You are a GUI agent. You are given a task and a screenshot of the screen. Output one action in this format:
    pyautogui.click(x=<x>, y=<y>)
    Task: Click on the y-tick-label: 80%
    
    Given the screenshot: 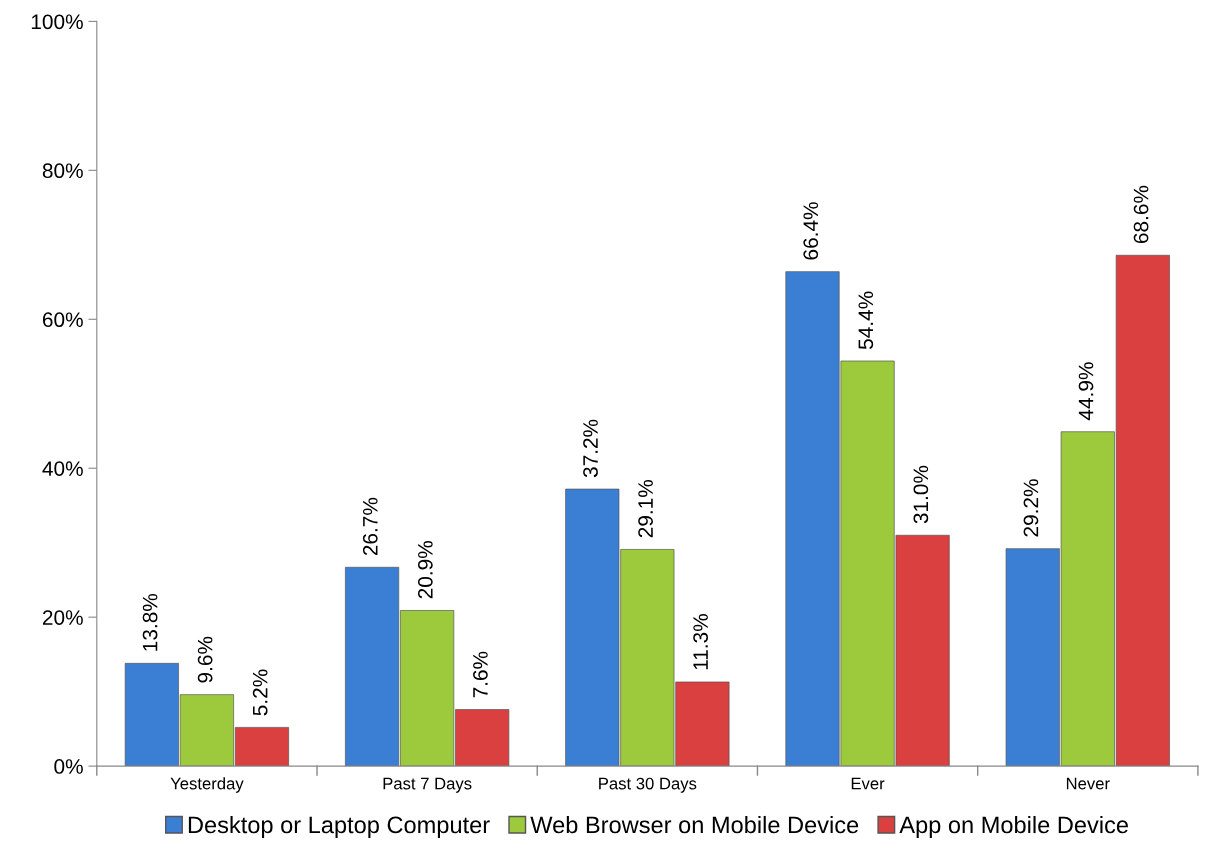 What is the action you would take?
    pyautogui.click(x=62, y=171)
    